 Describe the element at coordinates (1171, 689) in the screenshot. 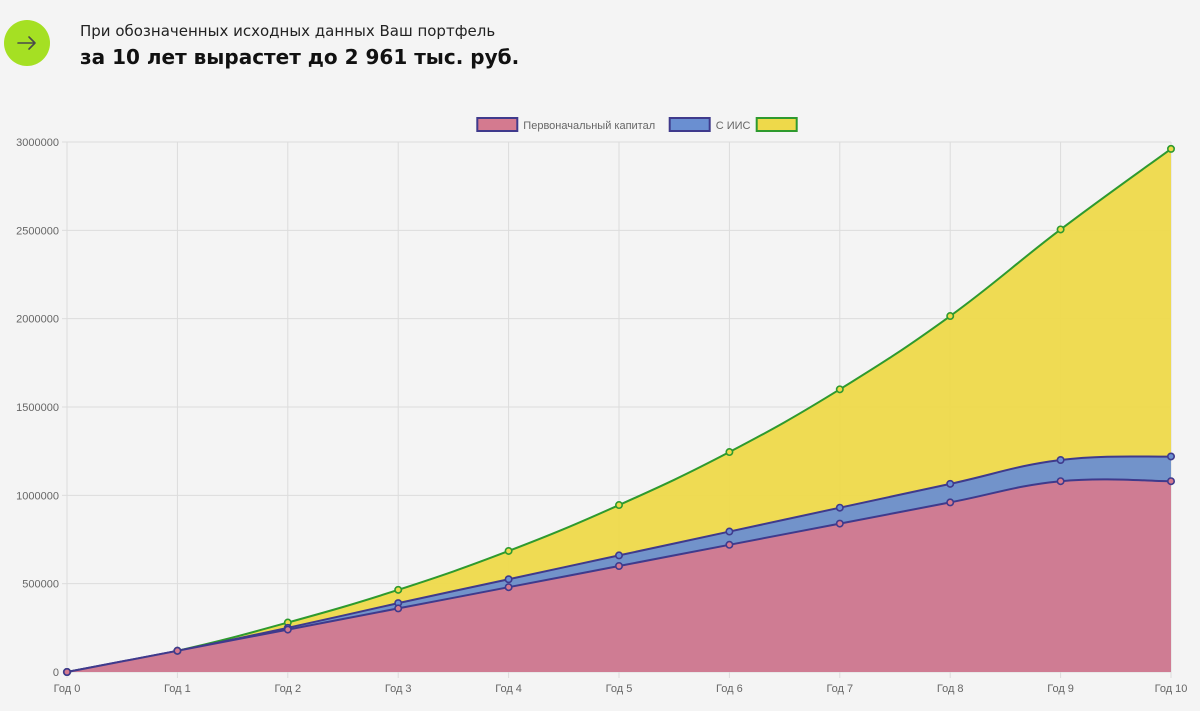

I see `x-tick-label: Год 10` at that location.